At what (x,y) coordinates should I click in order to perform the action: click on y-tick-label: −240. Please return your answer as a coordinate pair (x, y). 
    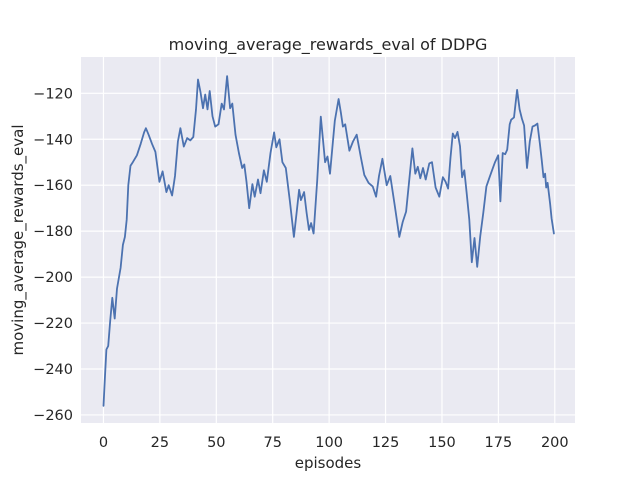
    Looking at the image, I should click on (53, 370).